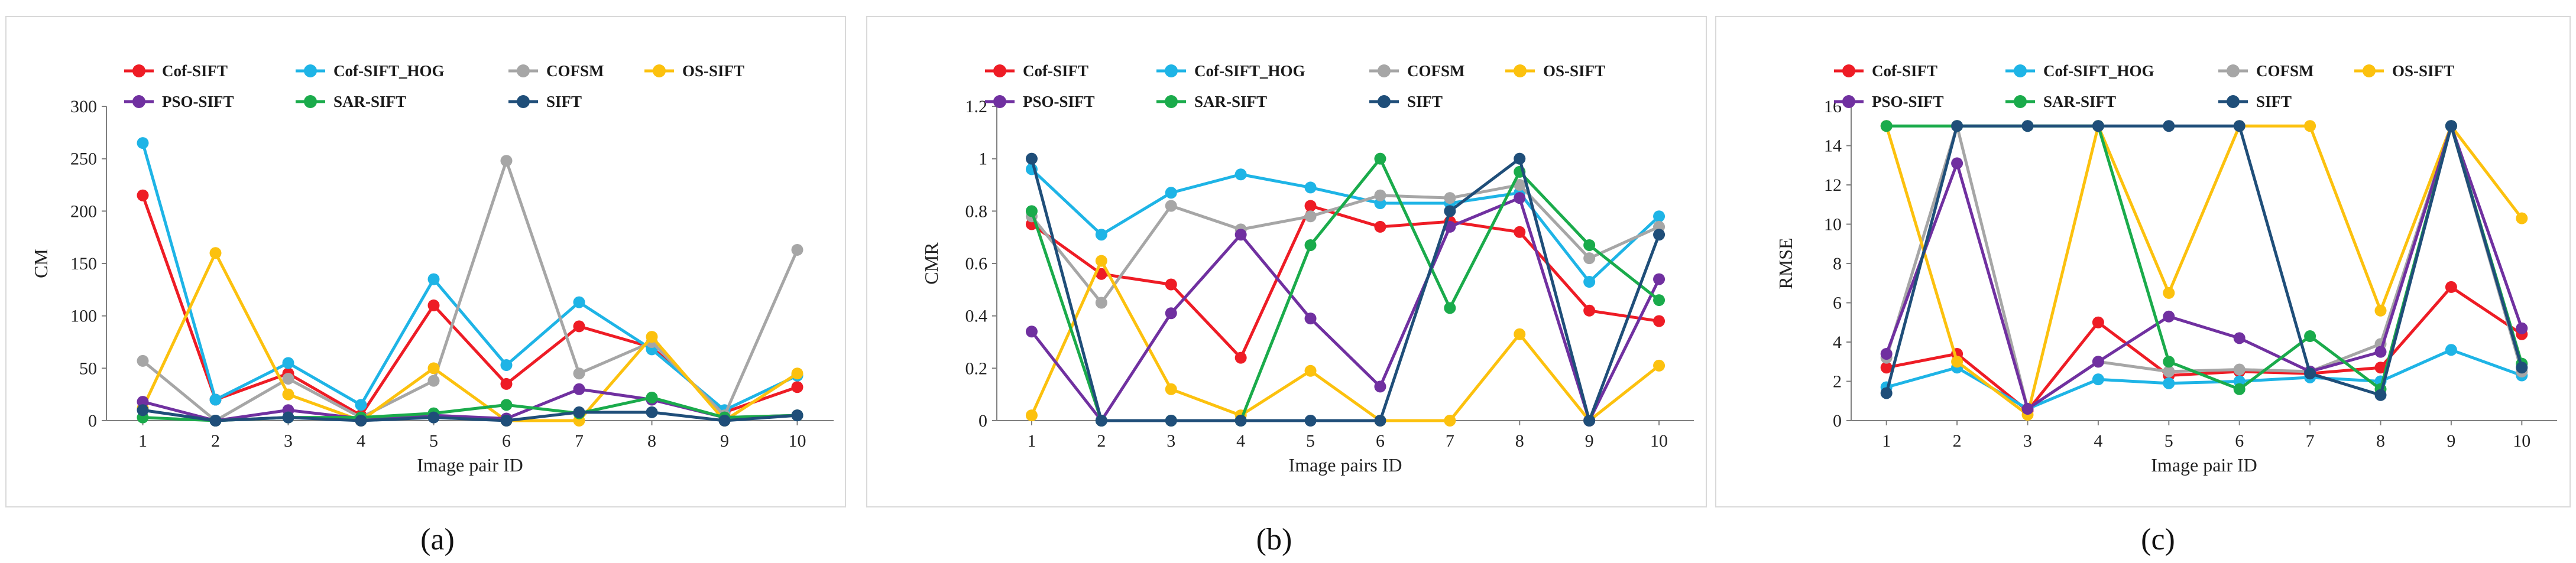  I want to click on y-tick-label: 16, so click(1833, 106).